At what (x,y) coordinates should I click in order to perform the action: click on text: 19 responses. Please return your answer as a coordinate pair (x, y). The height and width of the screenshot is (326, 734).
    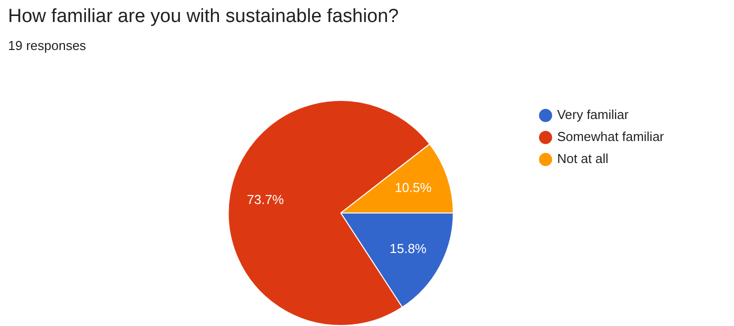
    Looking at the image, I should click on (47, 45).